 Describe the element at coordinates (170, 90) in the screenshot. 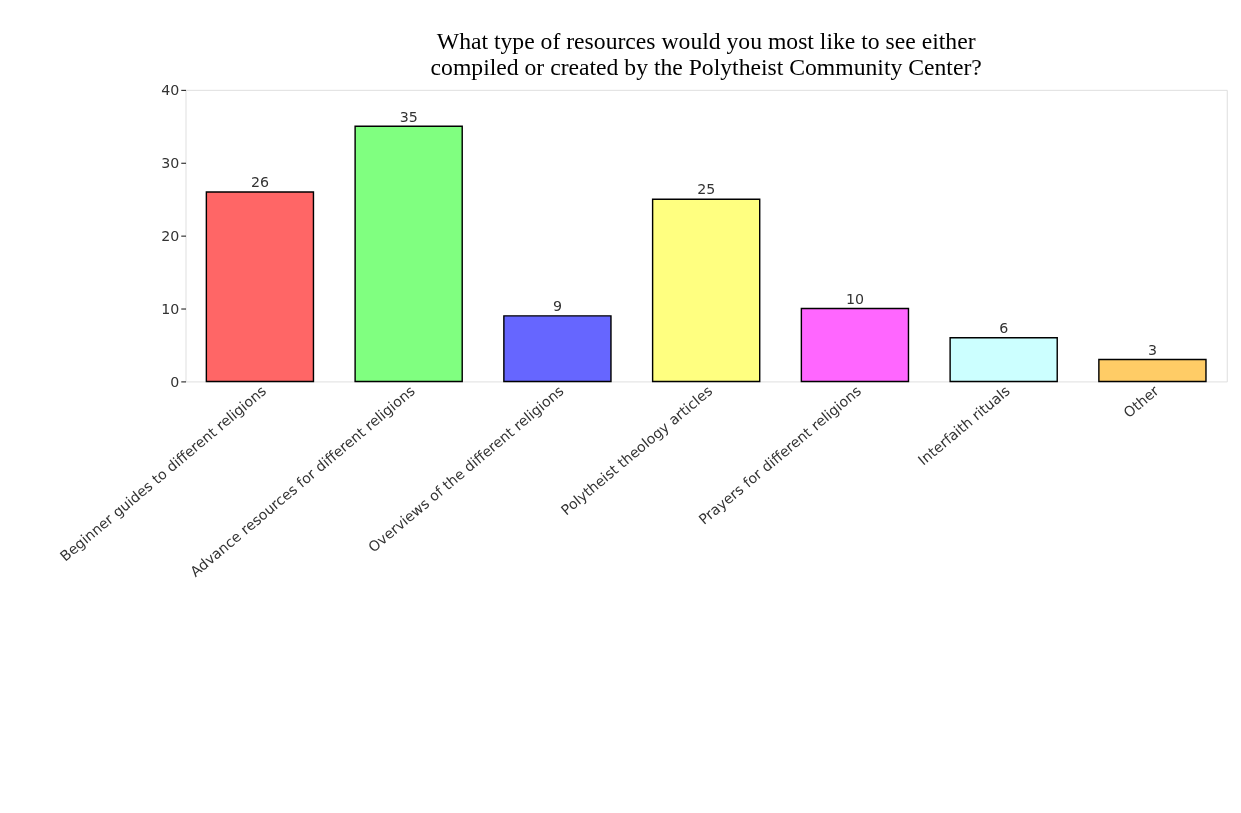

I see `y-tick-label: 40` at that location.